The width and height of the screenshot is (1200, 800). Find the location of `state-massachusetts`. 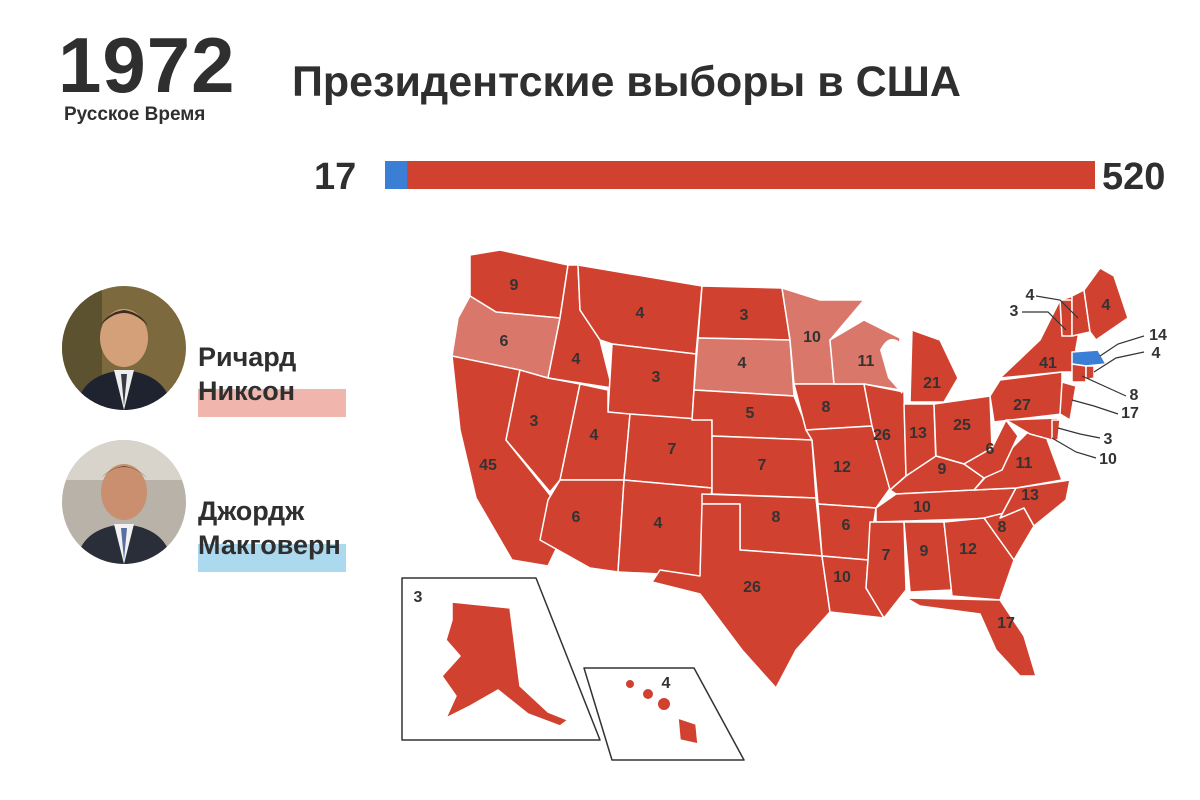

state-massachusetts is located at coordinates (1089, 358).